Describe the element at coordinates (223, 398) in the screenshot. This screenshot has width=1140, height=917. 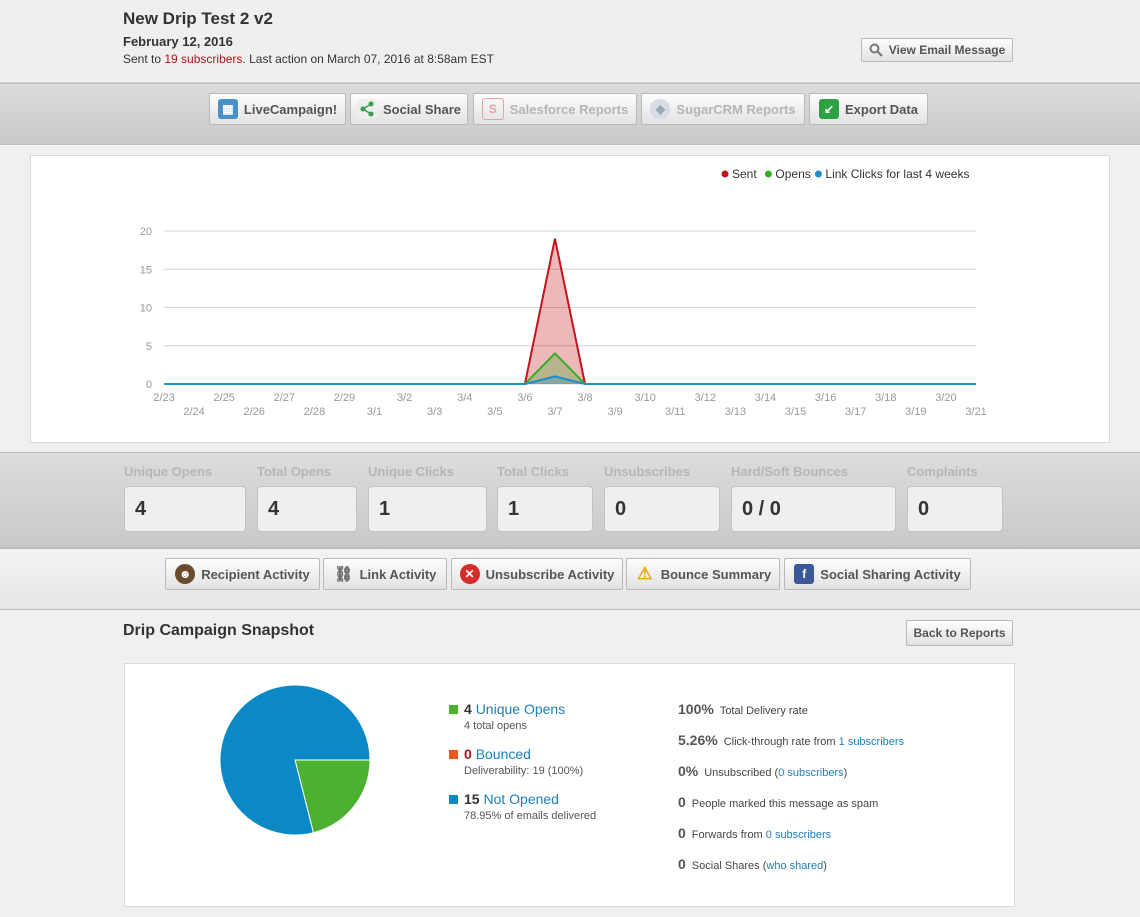
I see `x-tick-label: 2/25` at that location.